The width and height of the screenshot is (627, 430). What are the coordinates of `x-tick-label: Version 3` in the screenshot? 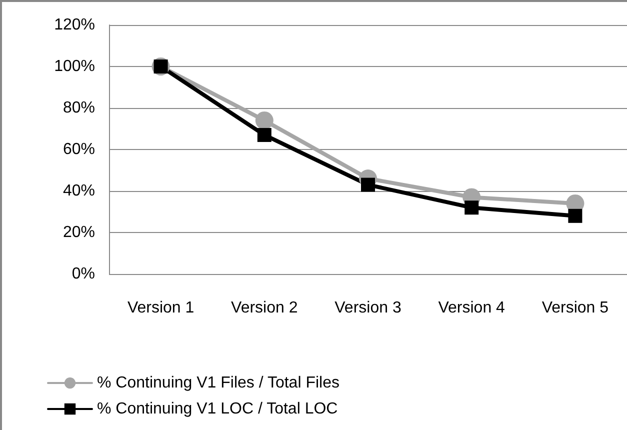 It's located at (368, 308).